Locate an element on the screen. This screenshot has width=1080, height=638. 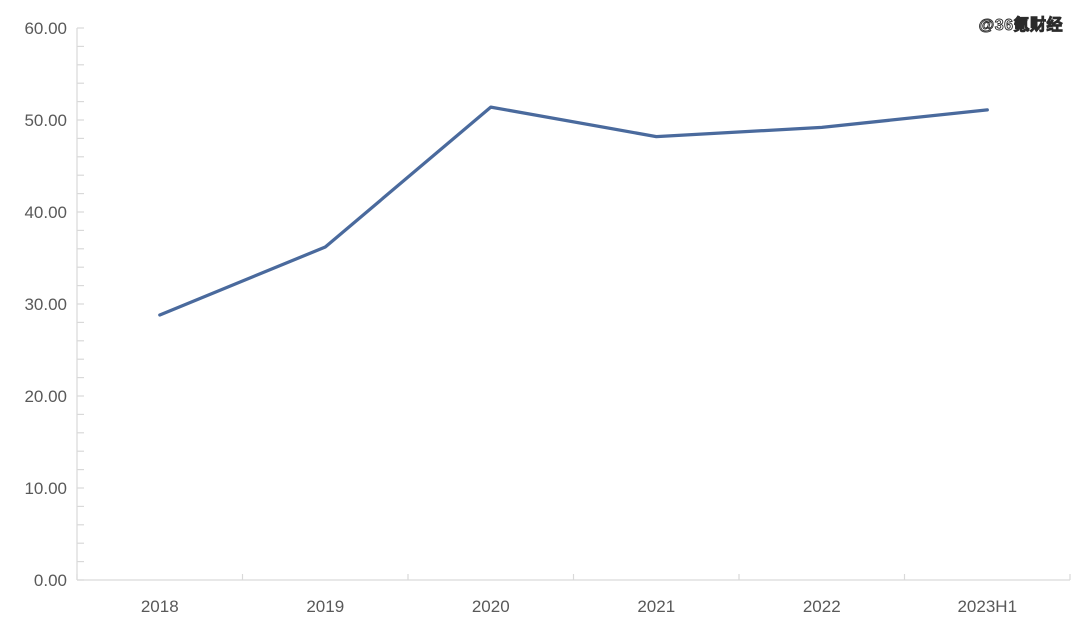
x-axis-label: 2021 is located at coordinates (656, 606).